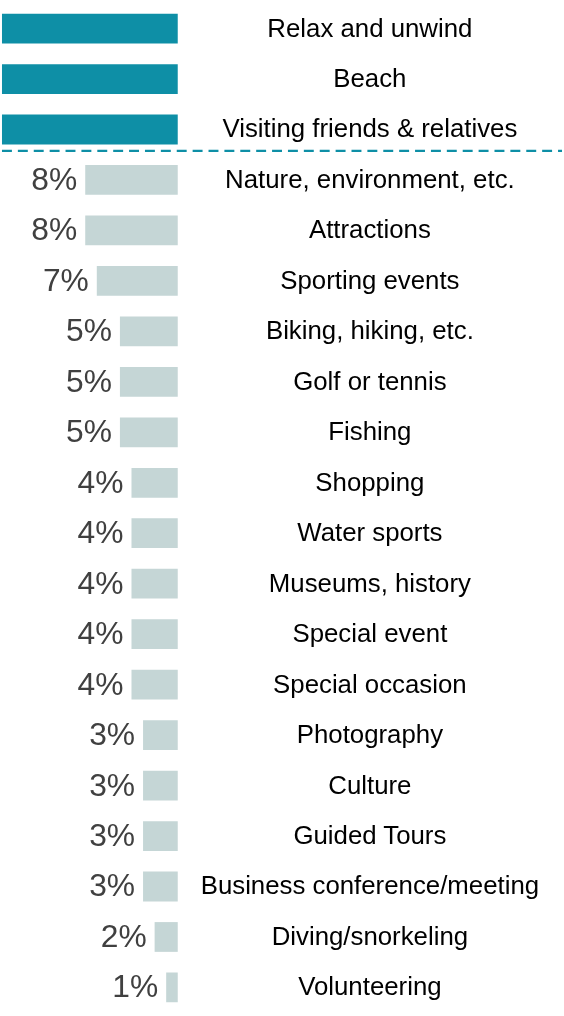  Describe the element at coordinates (369, 229) in the screenshot. I see `y-tick-label: Attractions` at that location.